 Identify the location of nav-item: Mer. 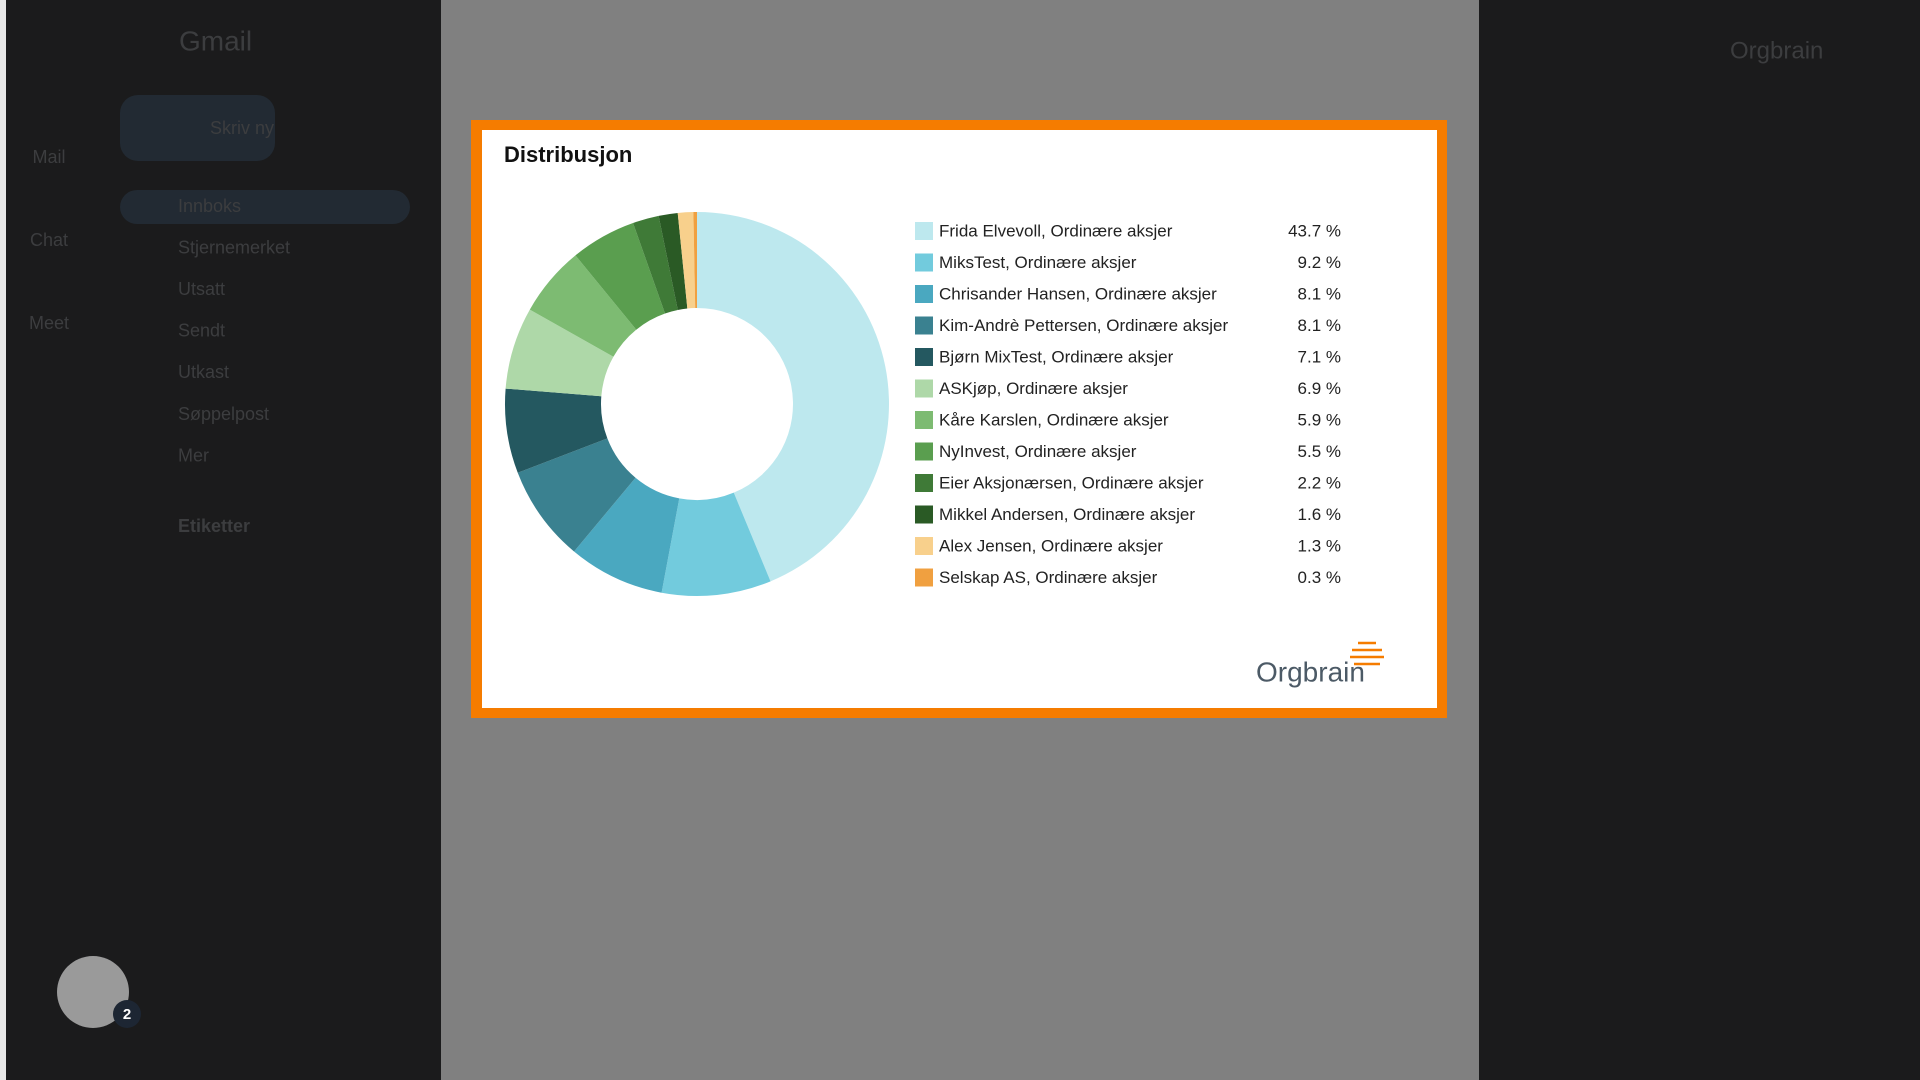
(193, 455).